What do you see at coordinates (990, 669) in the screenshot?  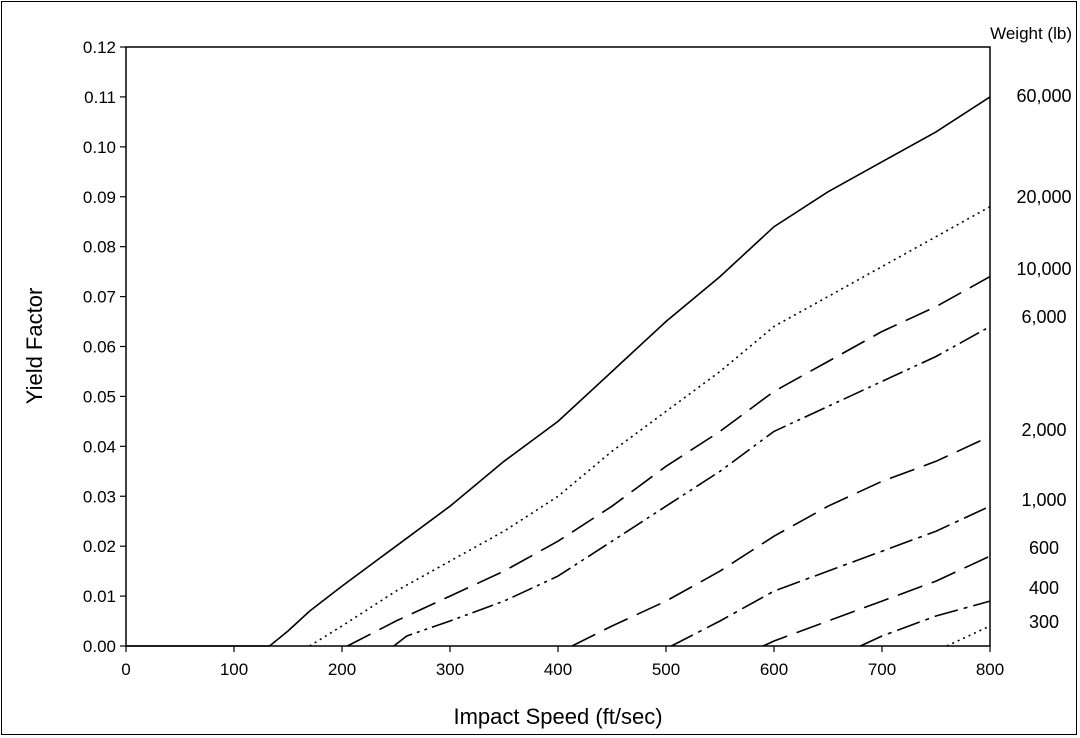 I see `x-tick-label: 800` at bounding box center [990, 669].